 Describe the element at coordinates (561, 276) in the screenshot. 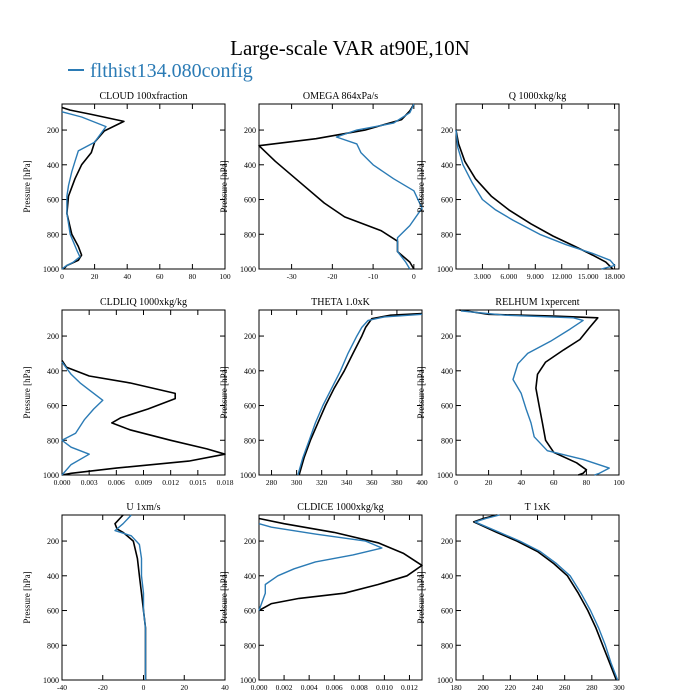

I see `x-tick-label: 12.000` at that location.